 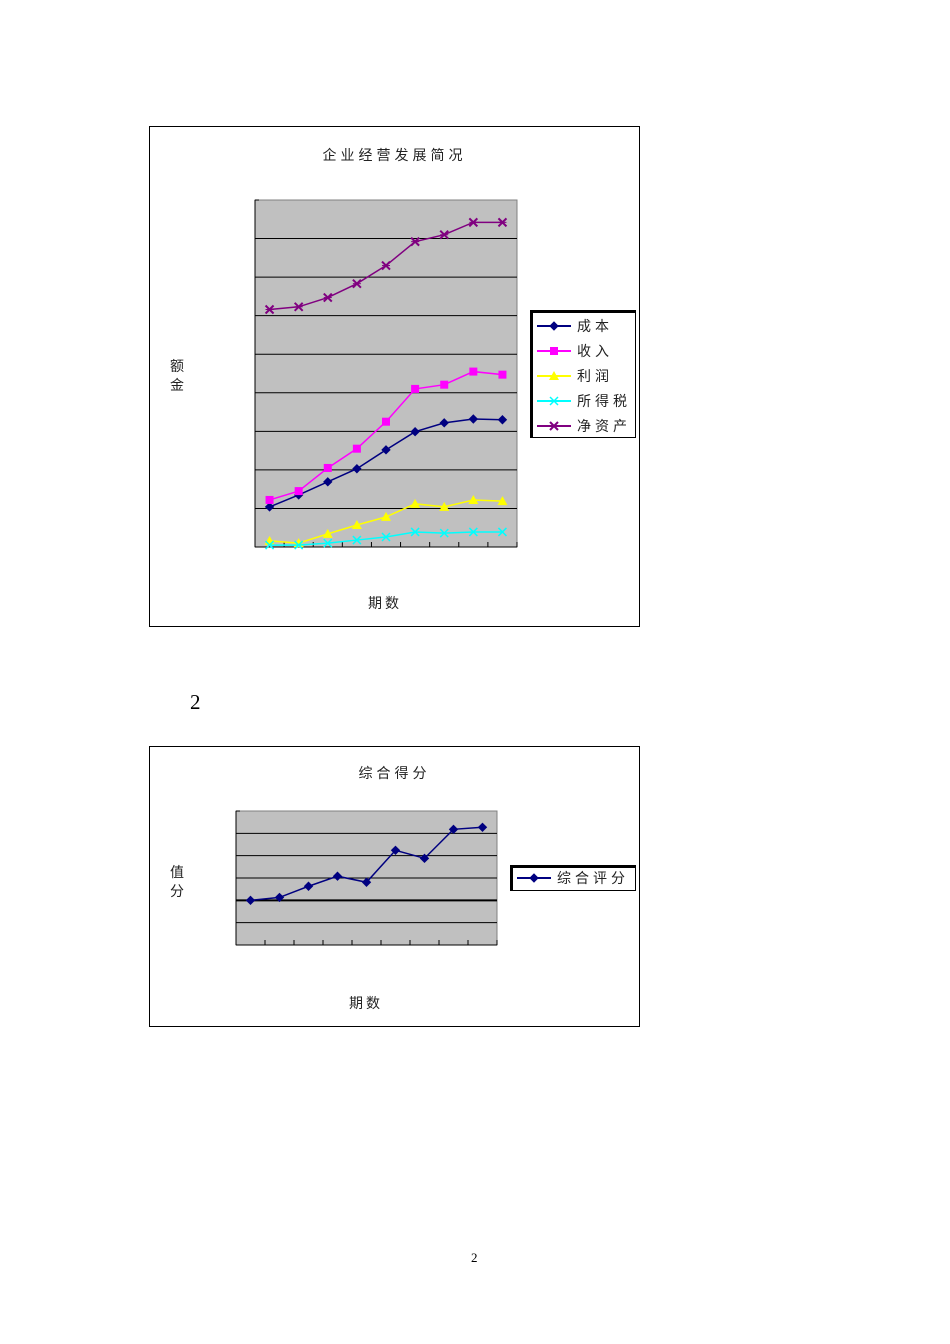 I want to click on x-marker-icon, so click(x=554, y=401).